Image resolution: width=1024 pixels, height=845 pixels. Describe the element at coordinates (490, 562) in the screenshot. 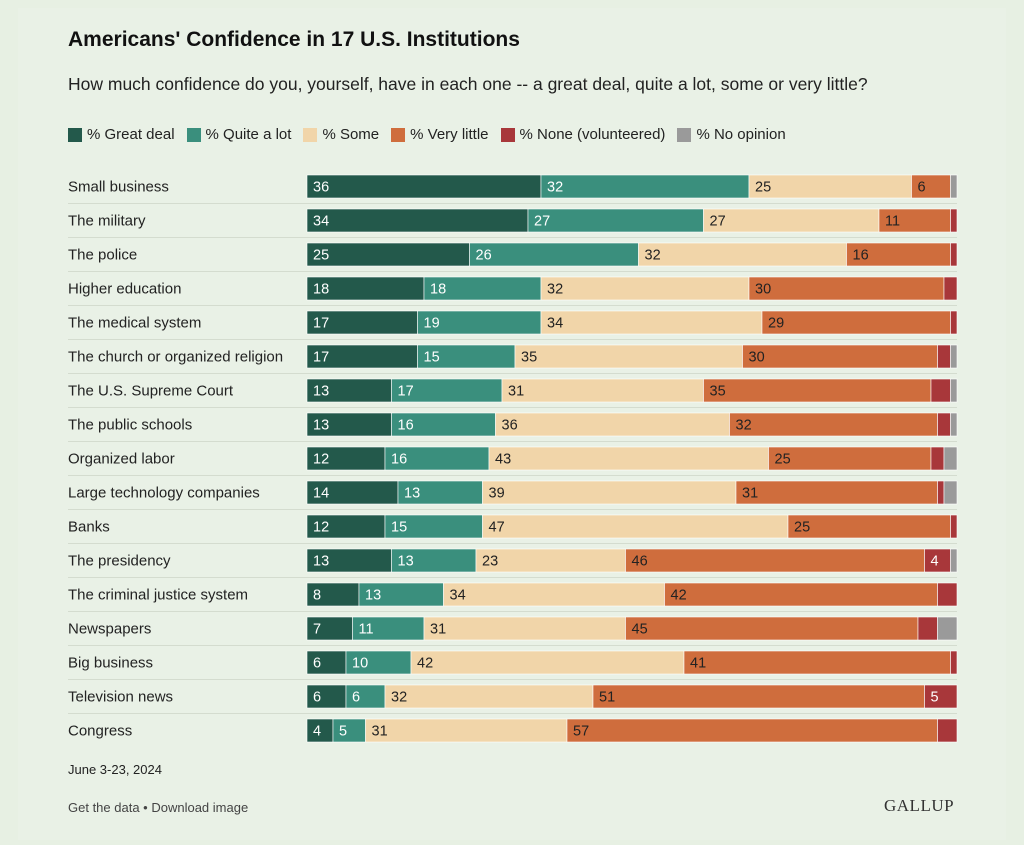

I see `data-label: 23` at that location.